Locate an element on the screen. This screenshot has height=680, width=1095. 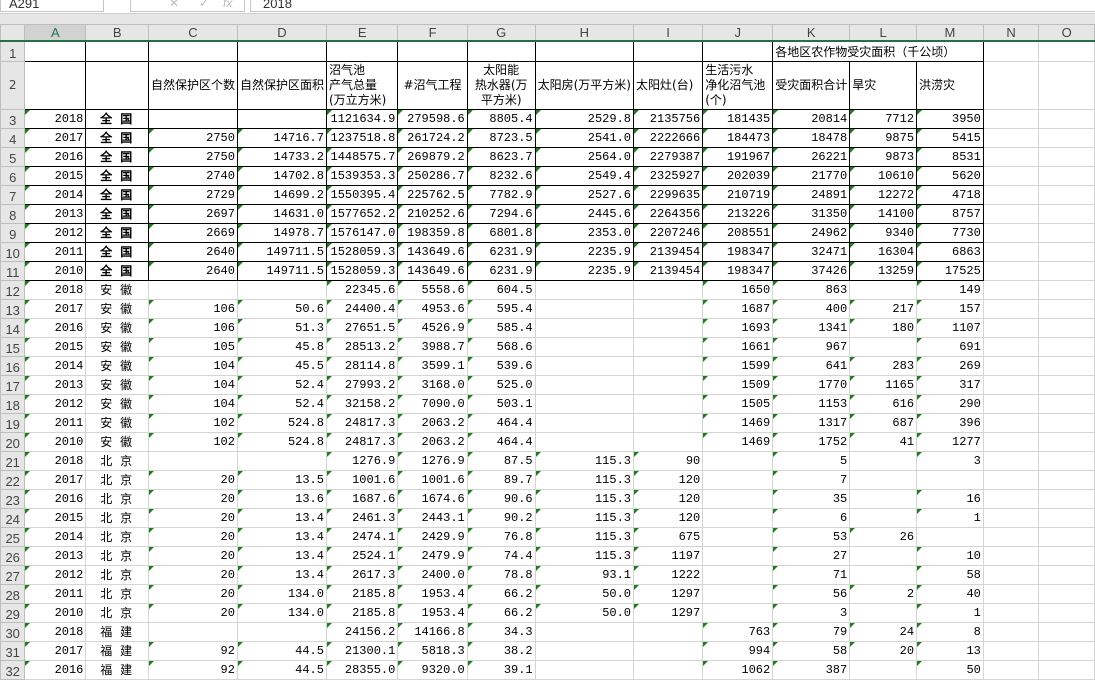
cell-H12 is located at coordinates (584, 289).